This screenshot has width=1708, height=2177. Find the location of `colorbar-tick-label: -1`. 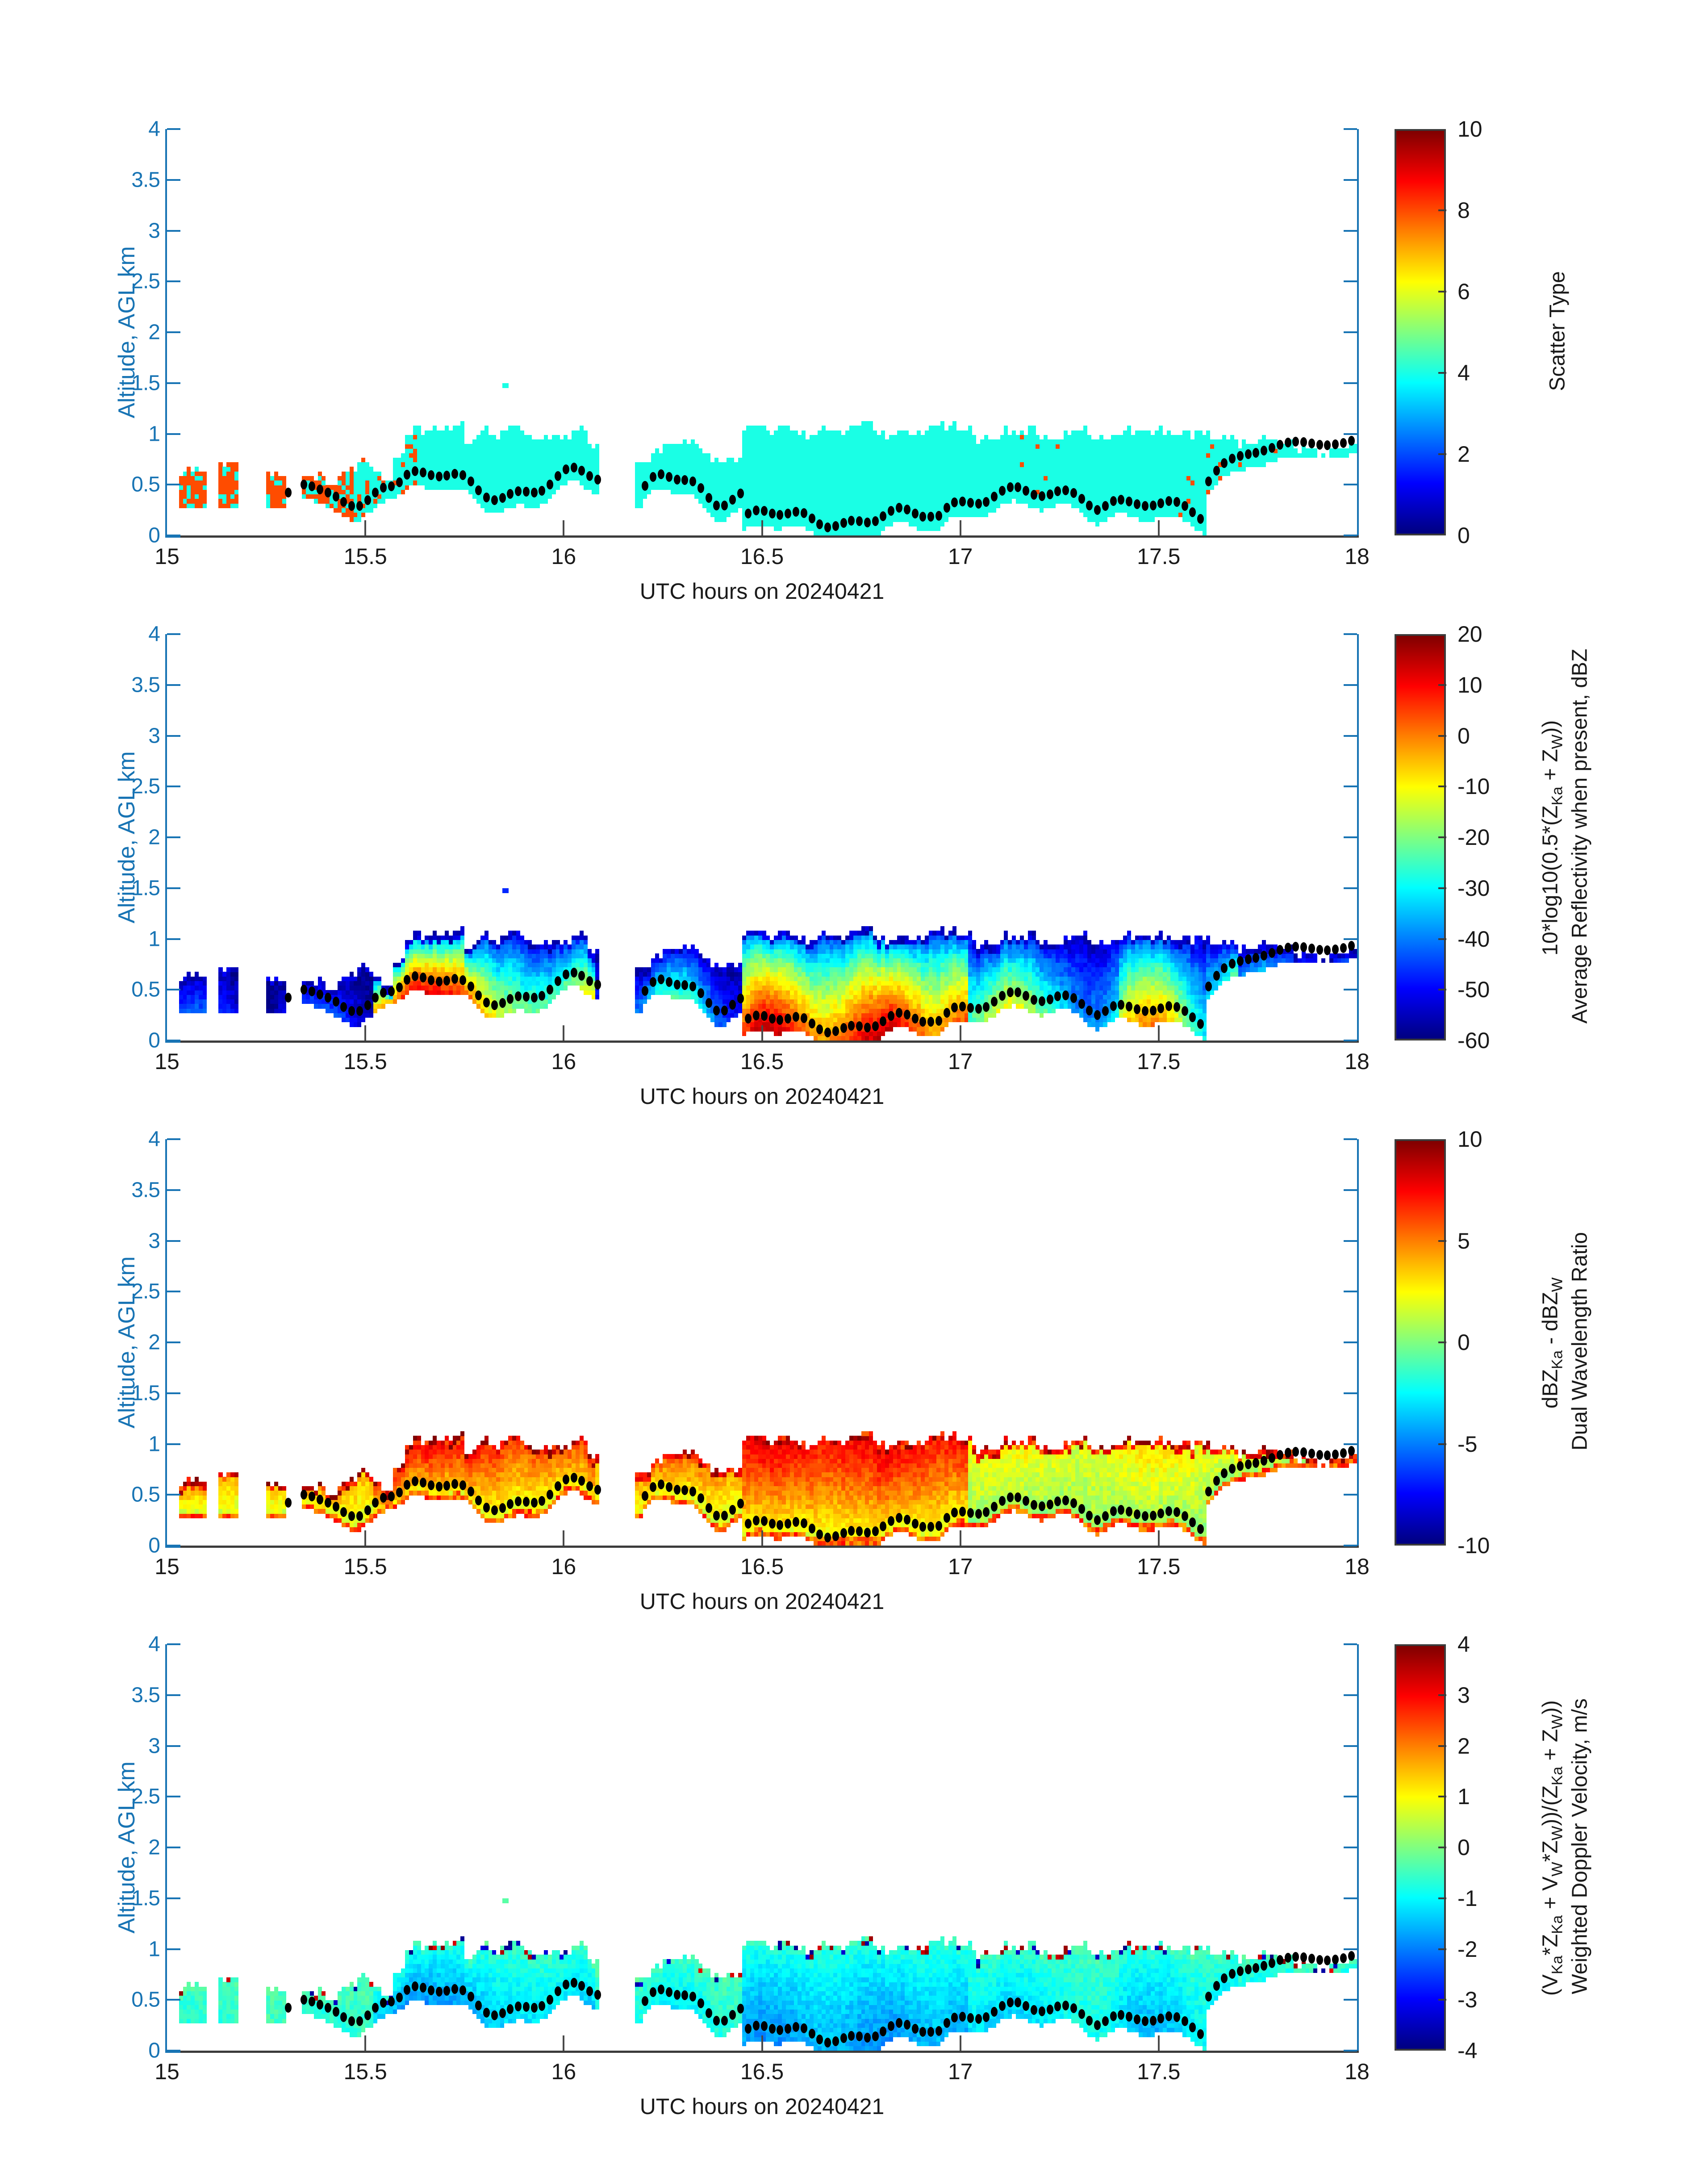

colorbar-tick-label: -1 is located at coordinates (1467, 1898).